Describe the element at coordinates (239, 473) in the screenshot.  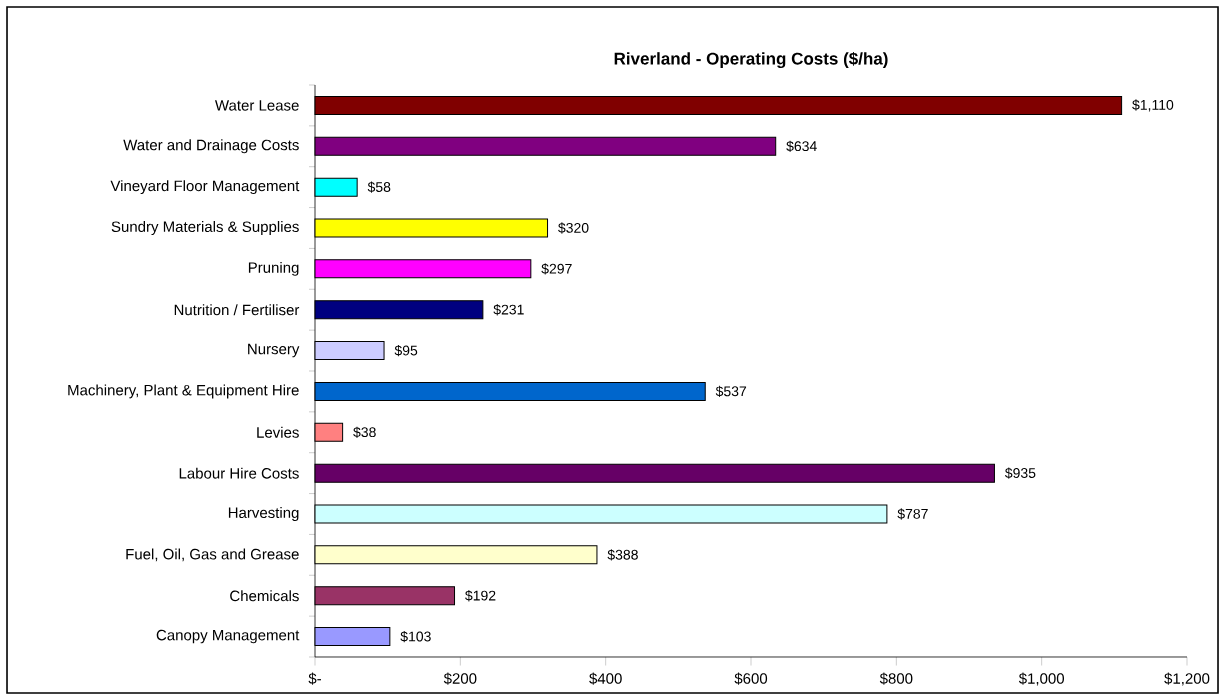
I see `y-tick-label: Labour Hire Costs` at that location.